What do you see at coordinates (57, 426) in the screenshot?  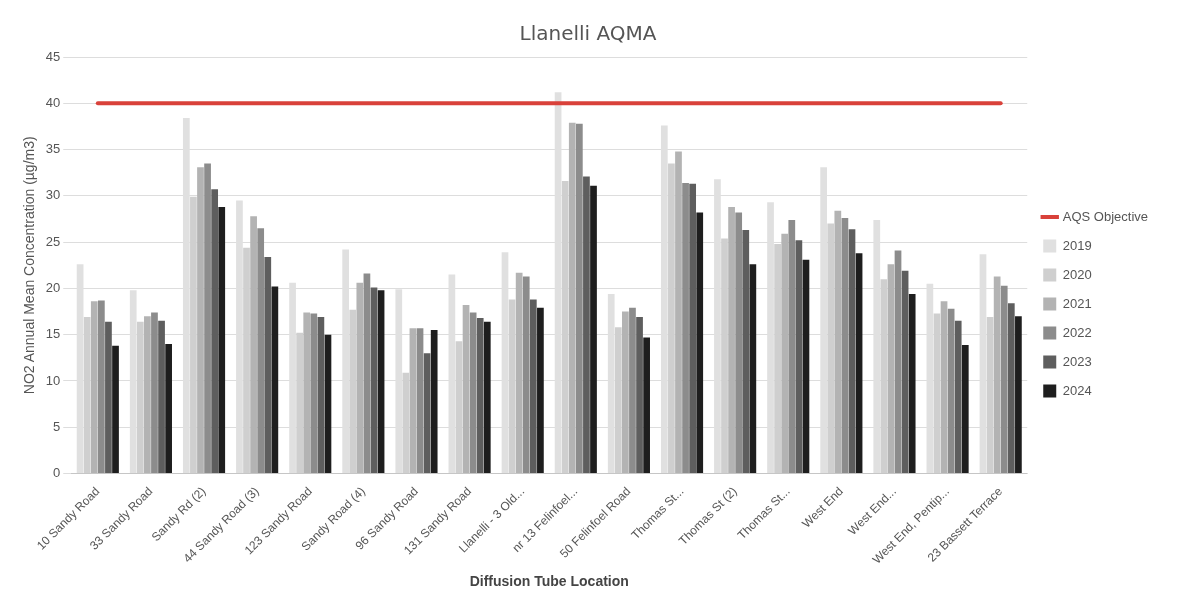 I see `y-tick-label: 5` at bounding box center [57, 426].